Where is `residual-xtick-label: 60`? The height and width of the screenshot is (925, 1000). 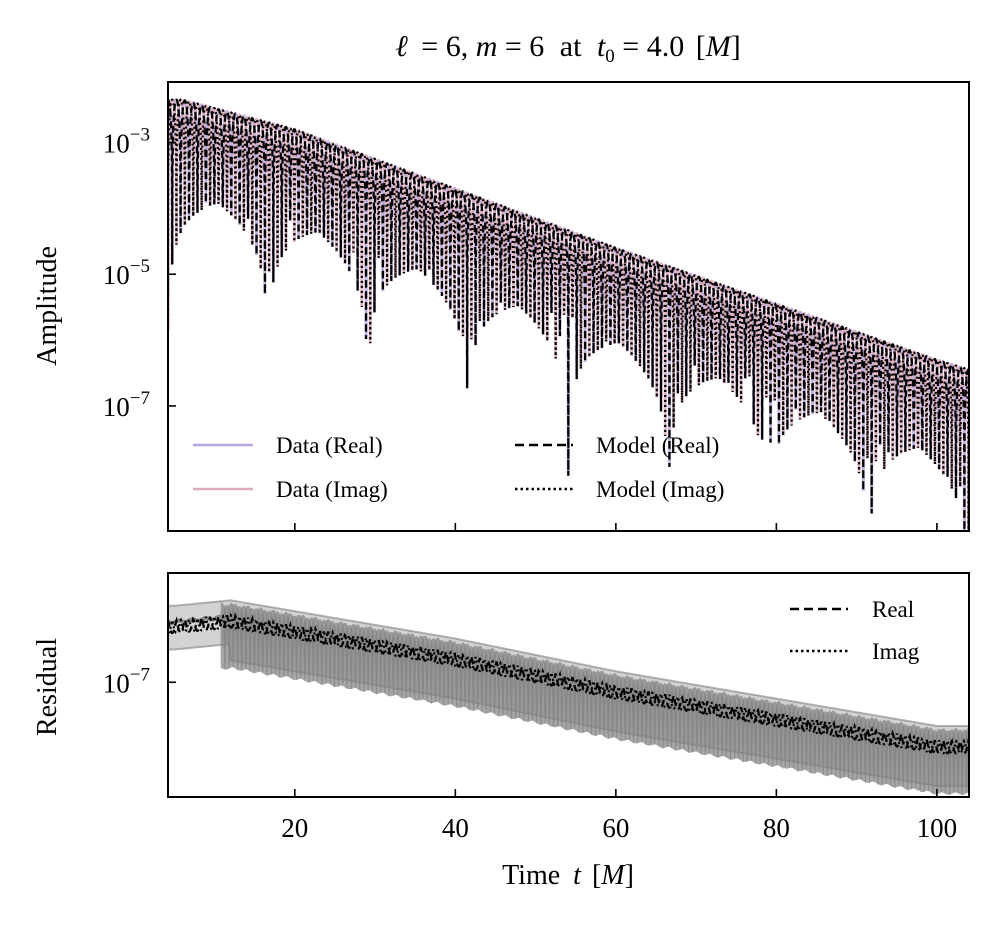 residual-xtick-label: 60 is located at coordinates (615, 828).